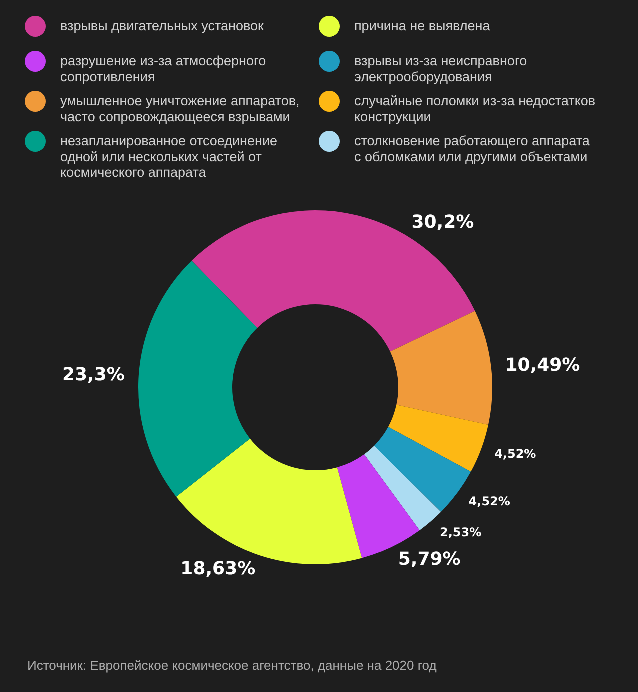 This screenshot has width=638, height=692. Describe the element at coordinates (163, 69) in the screenshot. I see `legend-label: разрушение из-за атмосферного сопротивления` at that location.